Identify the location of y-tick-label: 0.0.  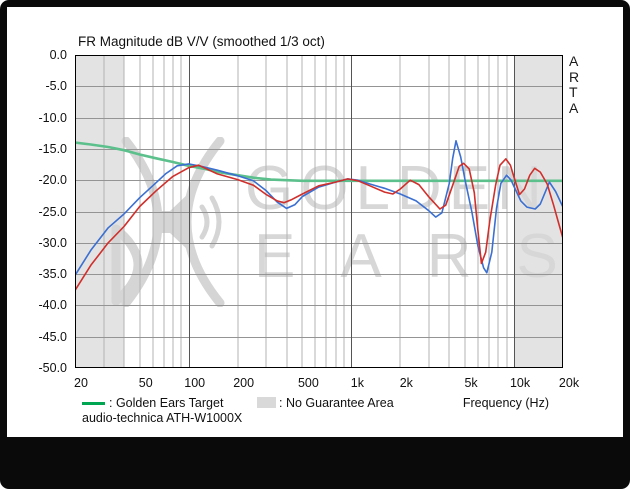
(58, 55).